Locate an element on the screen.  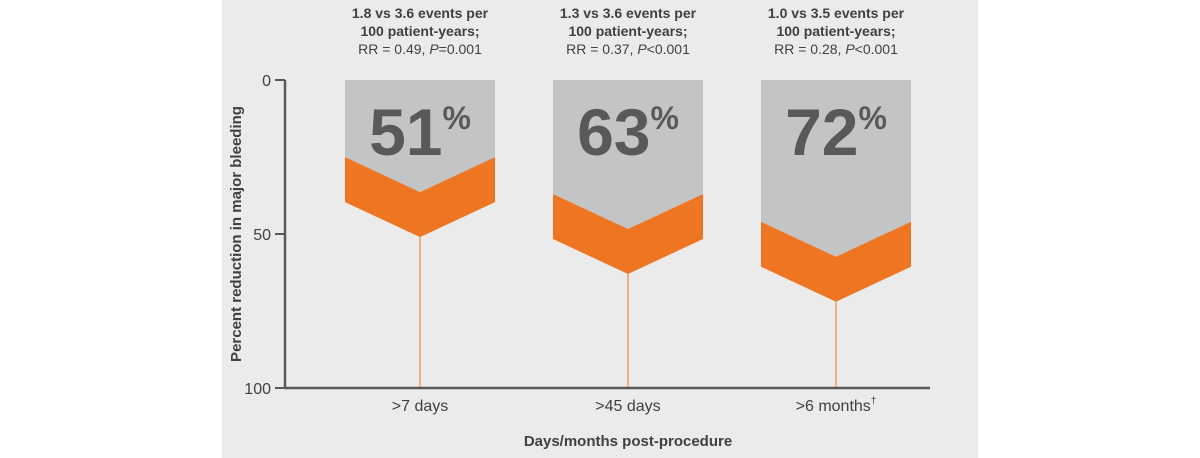
y-tick-label: 0 is located at coordinates (266, 81).